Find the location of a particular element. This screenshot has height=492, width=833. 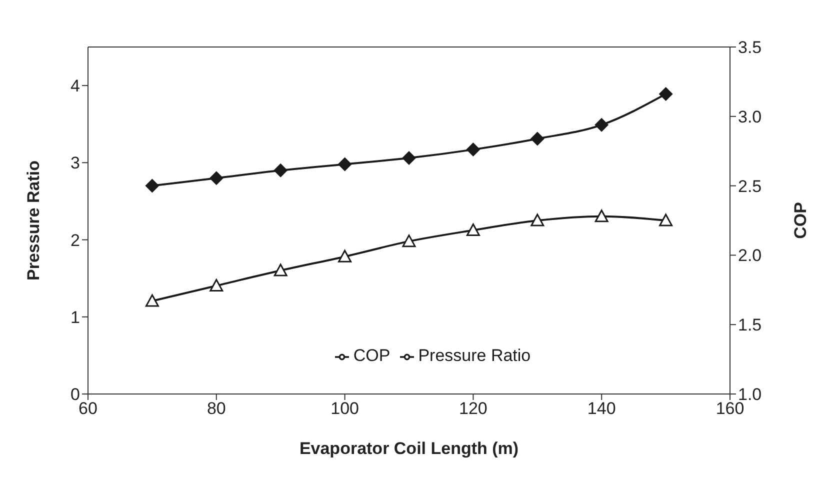

x-tick-label: 160 is located at coordinates (730, 408).